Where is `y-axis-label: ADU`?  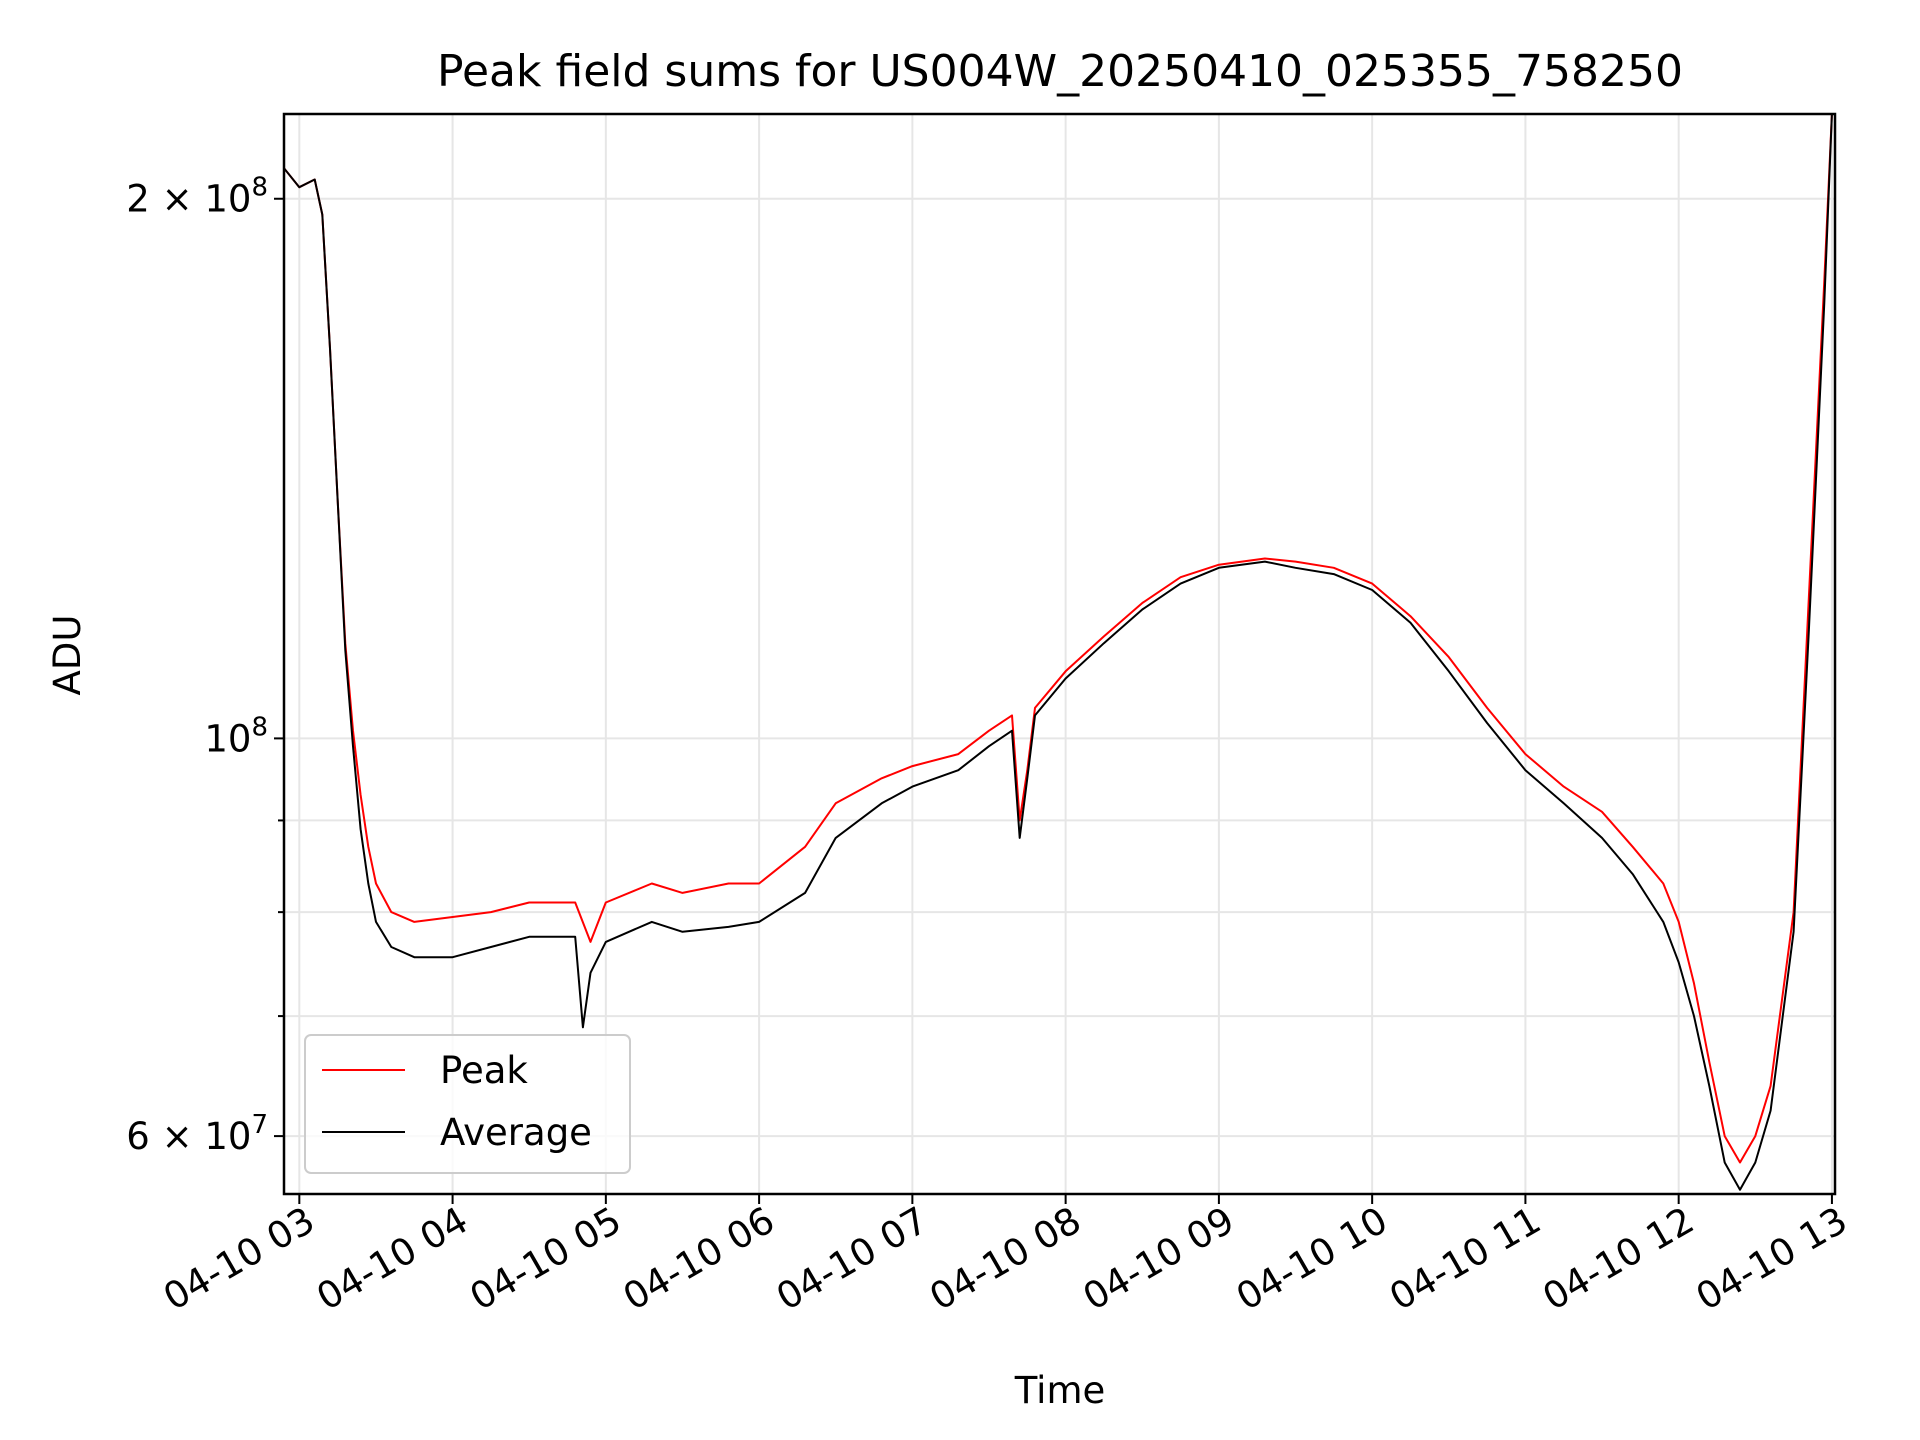 y-axis-label: ADU is located at coordinates (67, 655).